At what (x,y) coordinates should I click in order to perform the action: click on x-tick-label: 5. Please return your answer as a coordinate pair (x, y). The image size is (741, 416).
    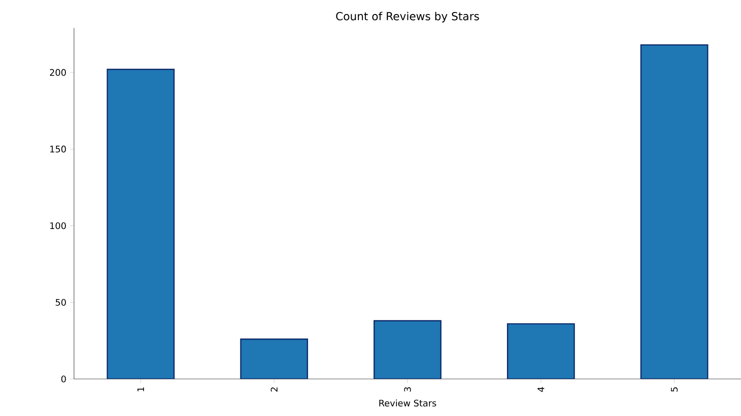
    Looking at the image, I should click on (674, 389).